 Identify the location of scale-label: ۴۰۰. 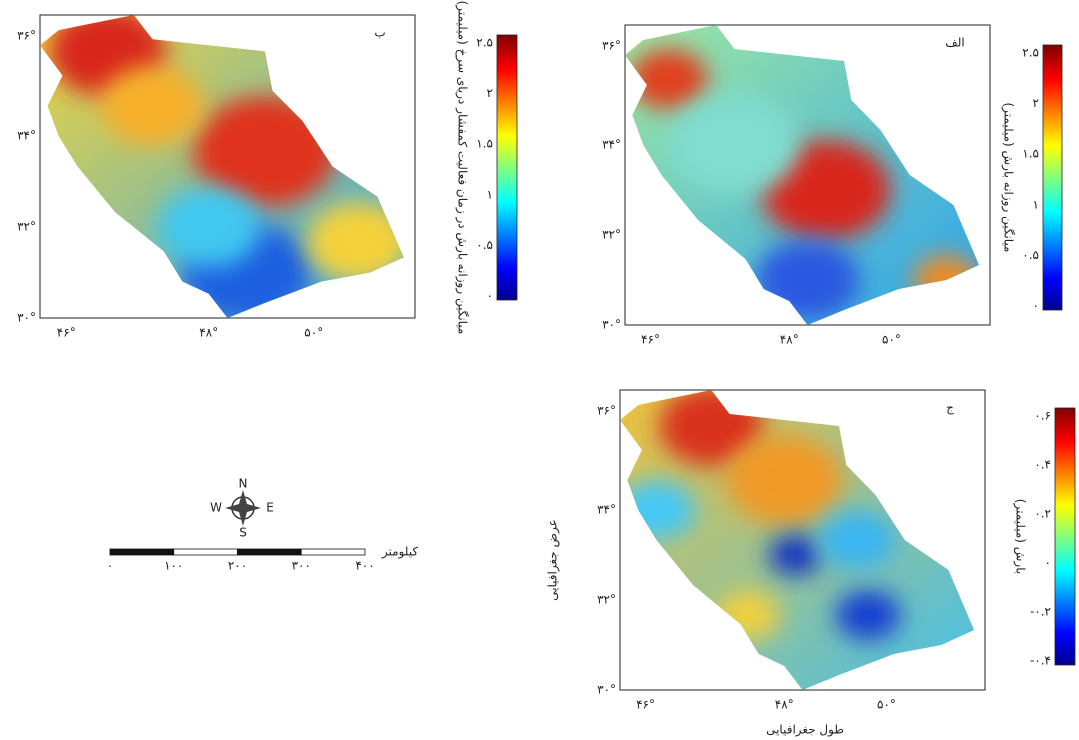
(364, 566).